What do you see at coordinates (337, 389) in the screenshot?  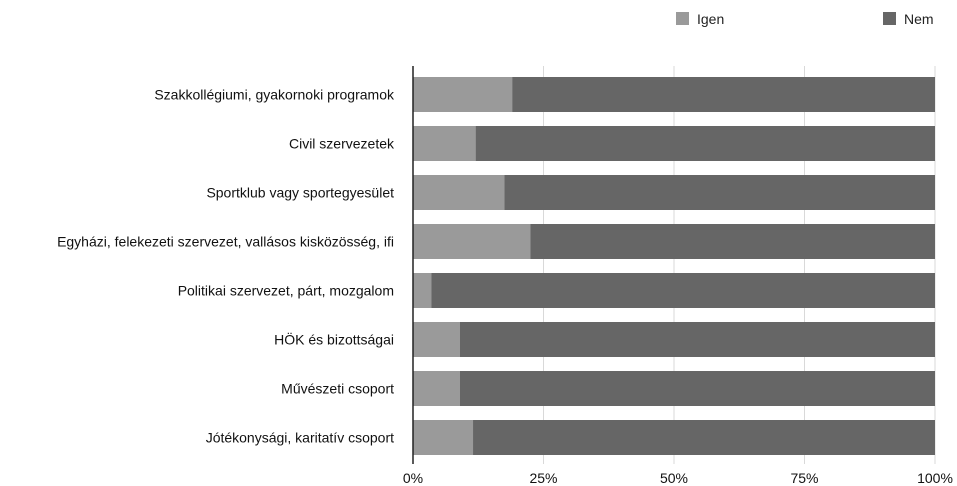 I see `category-label: Művészeti csoport` at bounding box center [337, 389].